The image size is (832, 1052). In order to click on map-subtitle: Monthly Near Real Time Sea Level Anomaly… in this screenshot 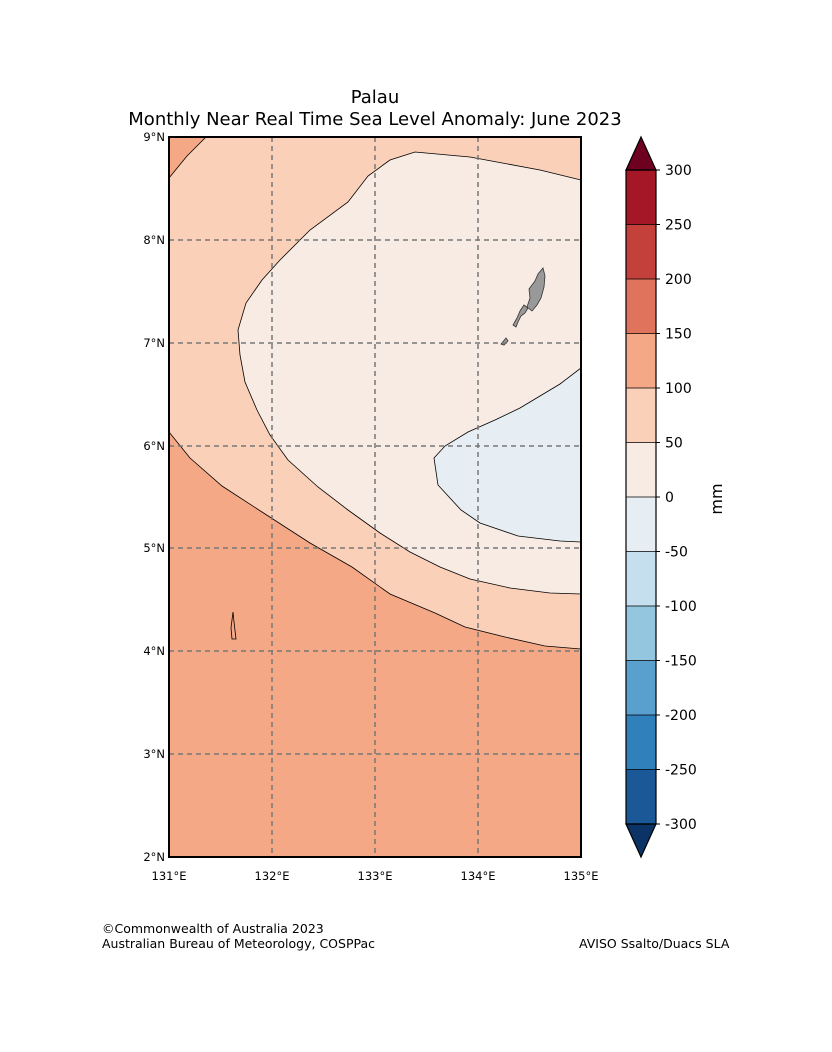, I will do `click(375, 119)`.